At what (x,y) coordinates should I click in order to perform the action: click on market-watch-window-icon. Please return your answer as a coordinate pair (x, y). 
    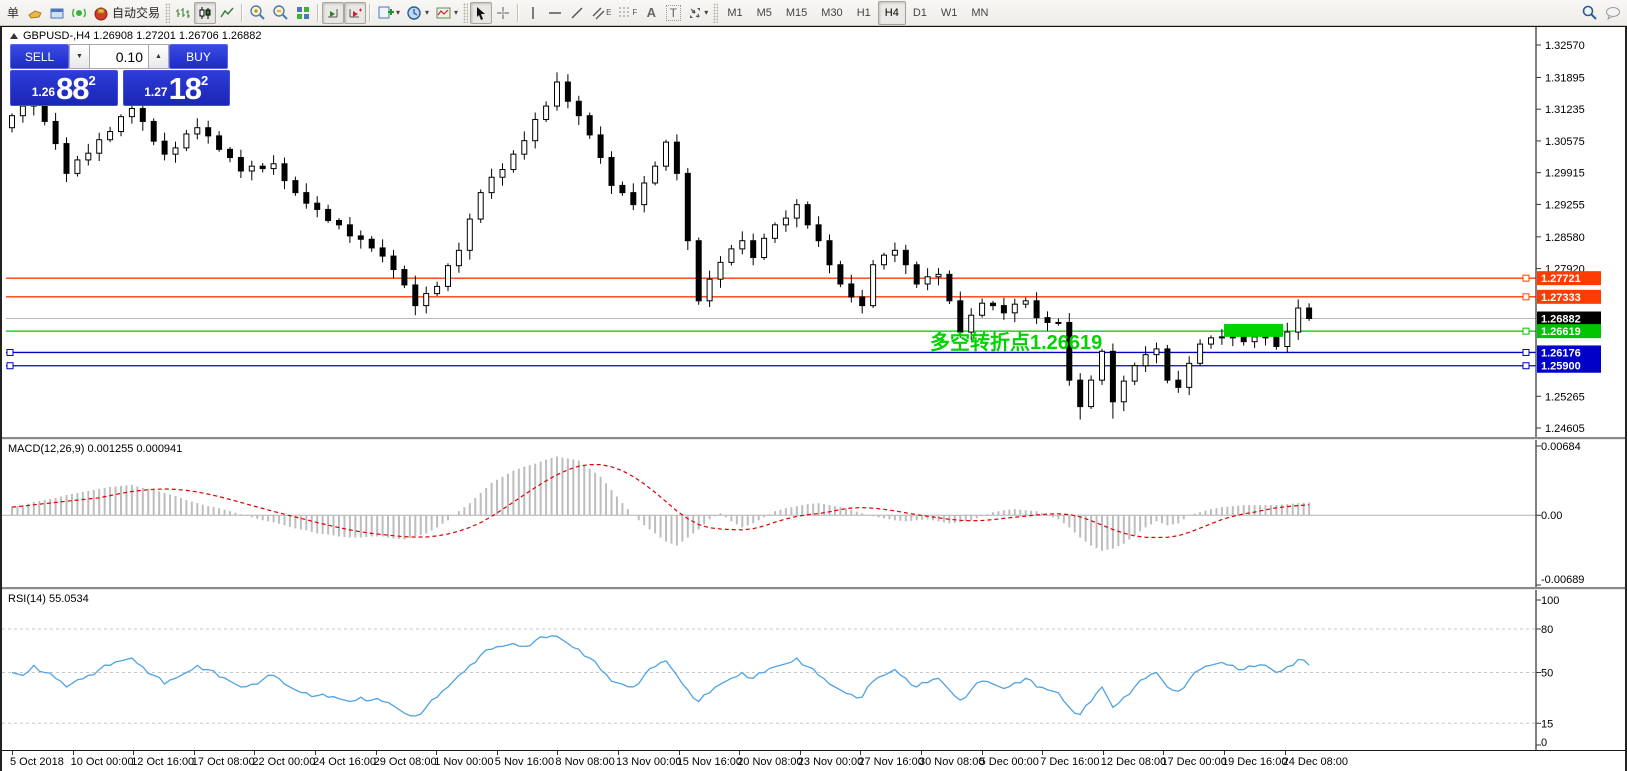
    Looking at the image, I should click on (57, 13).